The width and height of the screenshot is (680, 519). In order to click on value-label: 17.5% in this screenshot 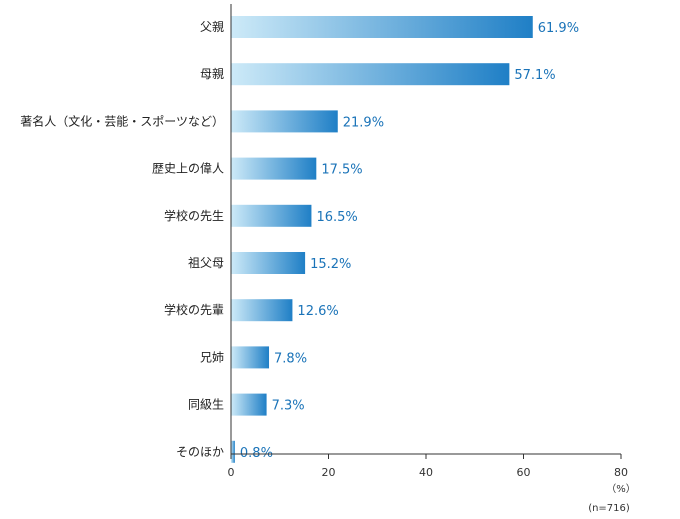, I will do `click(341, 170)`.